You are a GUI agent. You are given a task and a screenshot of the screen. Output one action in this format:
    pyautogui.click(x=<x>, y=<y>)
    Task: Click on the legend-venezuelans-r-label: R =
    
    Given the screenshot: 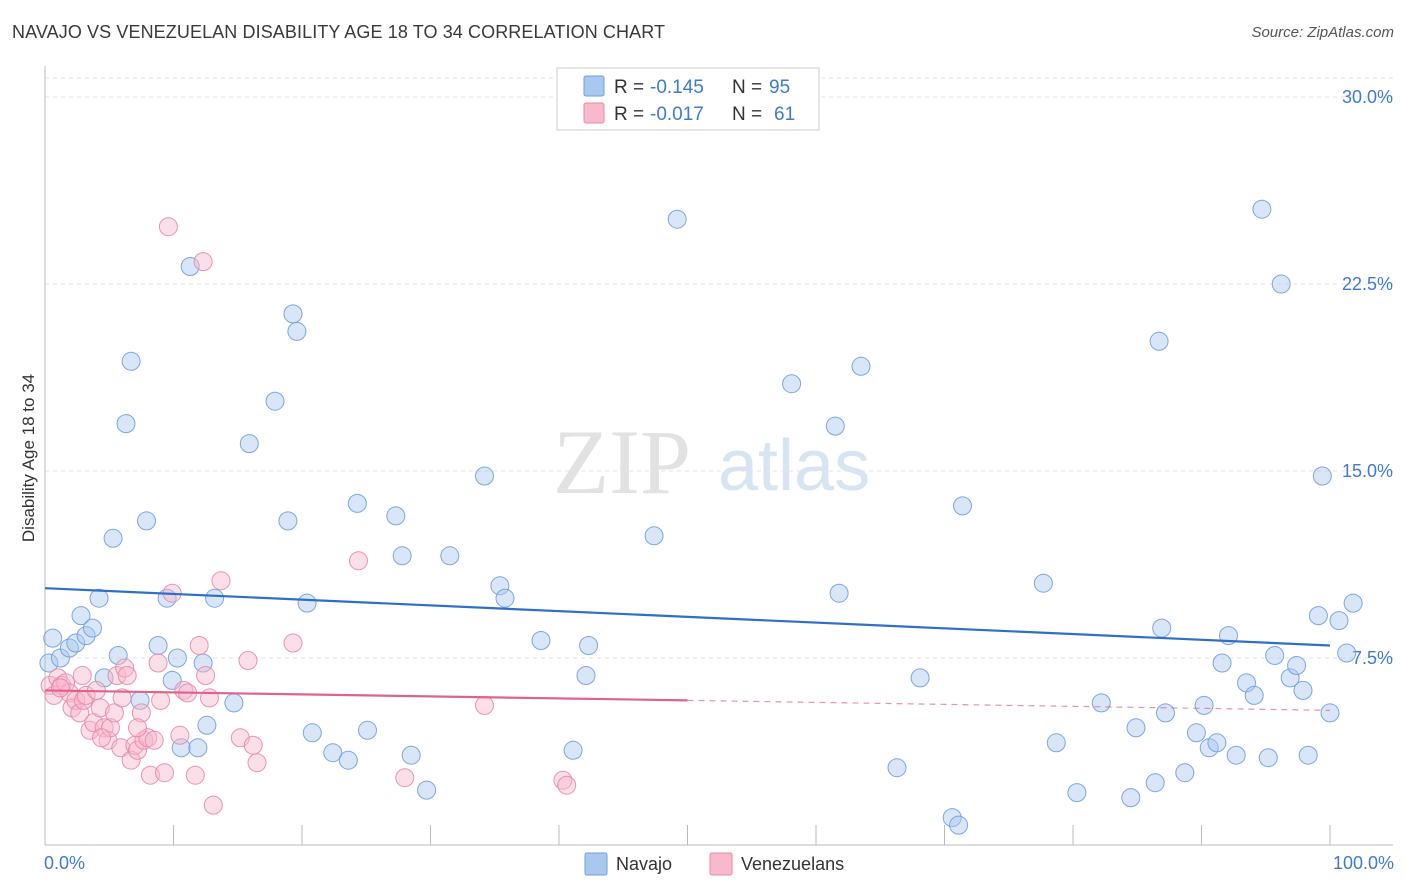 What is the action you would take?
    pyautogui.click(x=629, y=114)
    